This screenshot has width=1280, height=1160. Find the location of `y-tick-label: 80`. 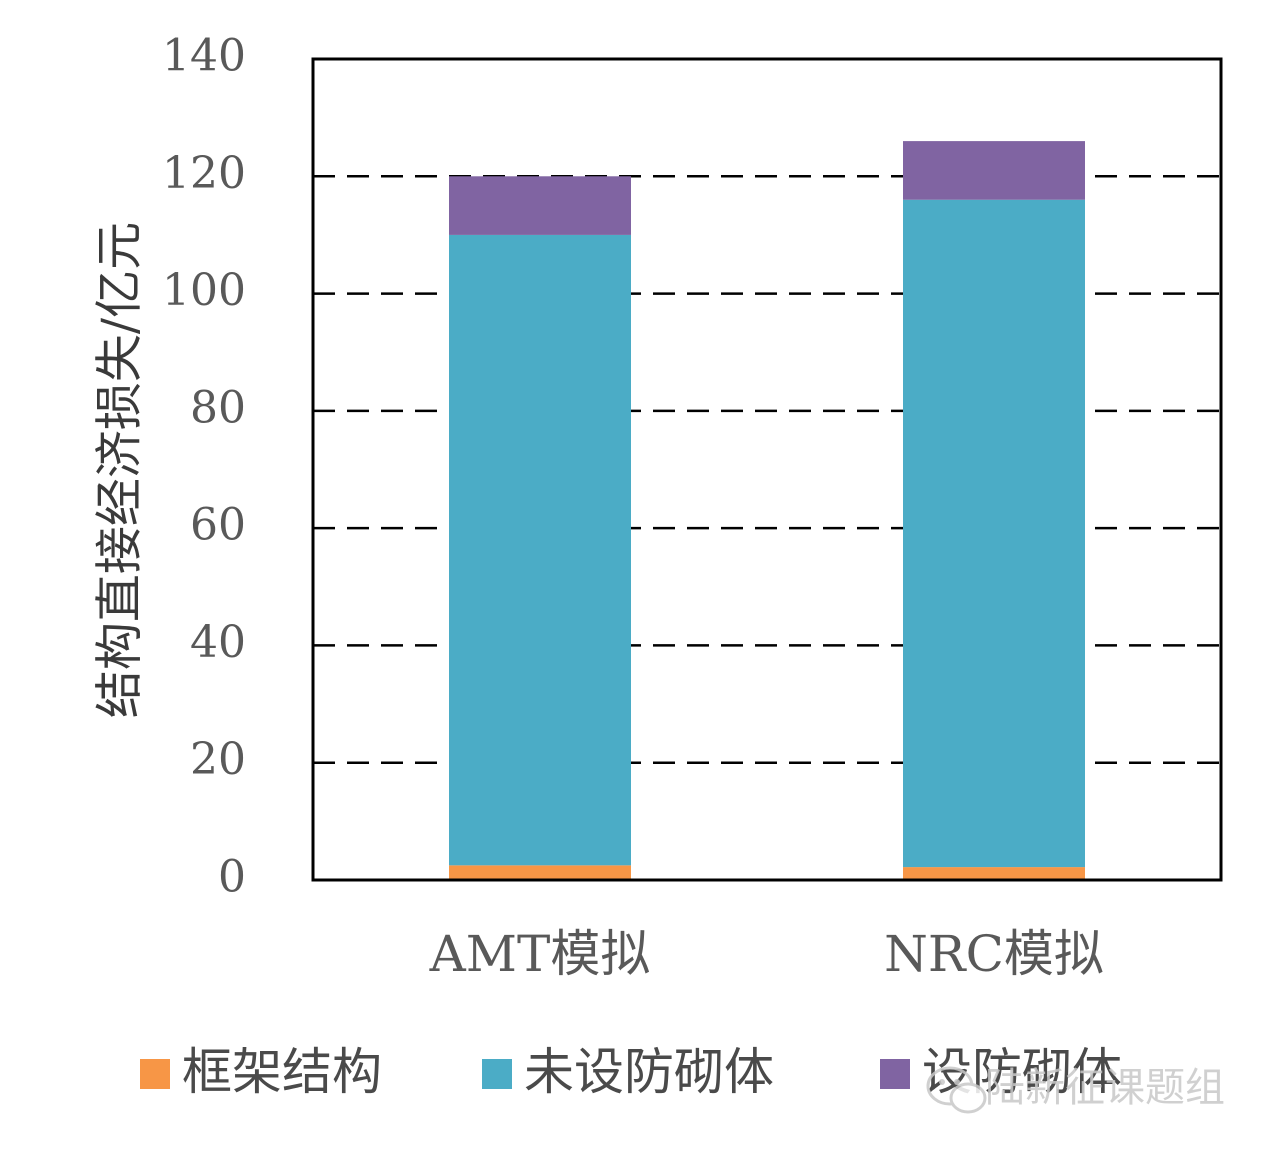

y-tick-label: 80 is located at coordinates (218, 407).